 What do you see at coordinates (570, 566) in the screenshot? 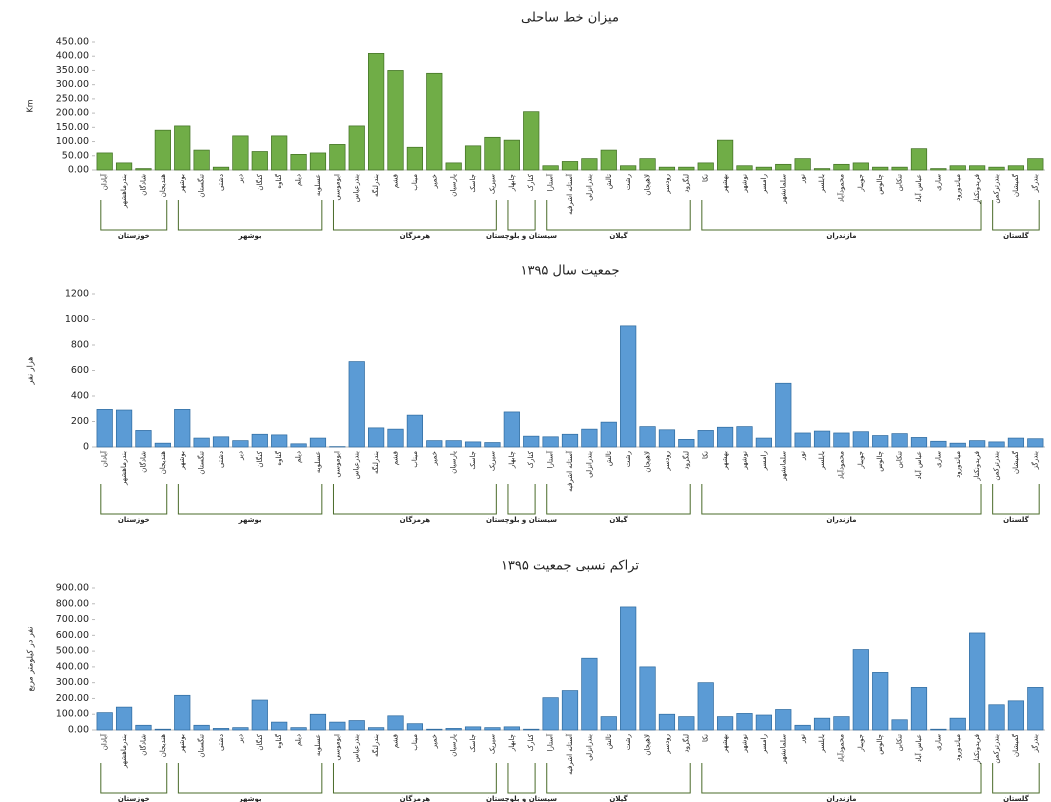
I see `chart-title: تراکم نسبی جمعیت ۱۳۹۵` at bounding box center [570, 566].